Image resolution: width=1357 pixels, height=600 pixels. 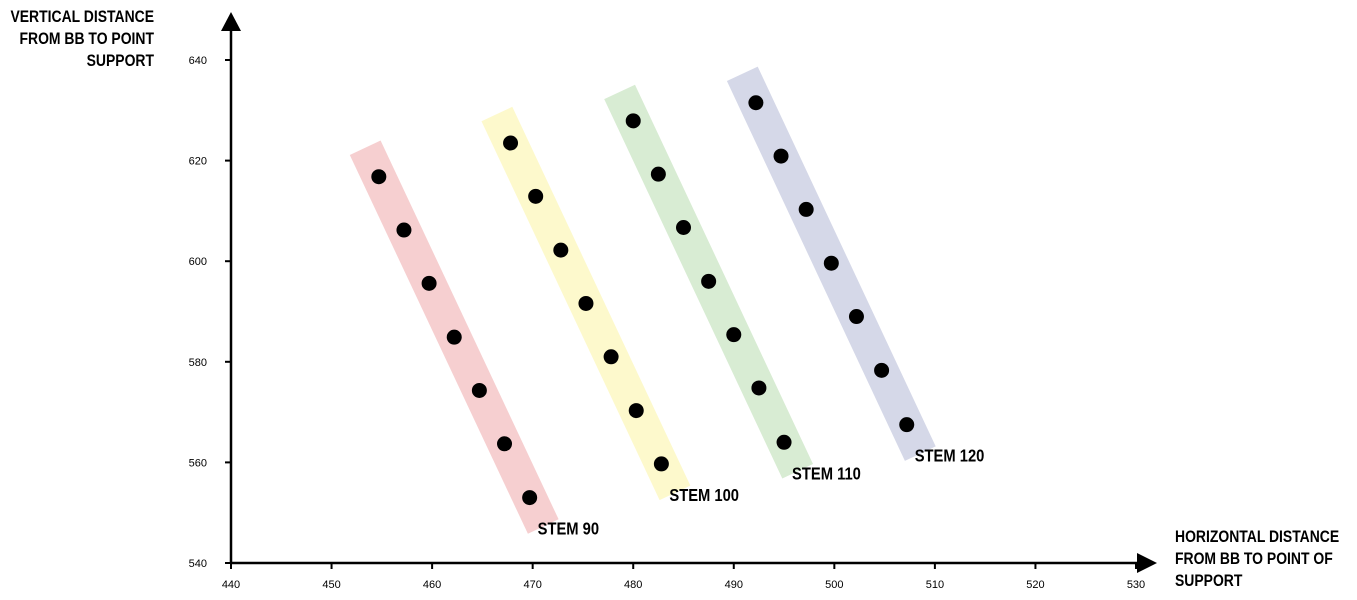 What do you see at coordinates (198, 262) in the screenshot?
I see `y-tick-label: 600` at bounding box center [198, 262].